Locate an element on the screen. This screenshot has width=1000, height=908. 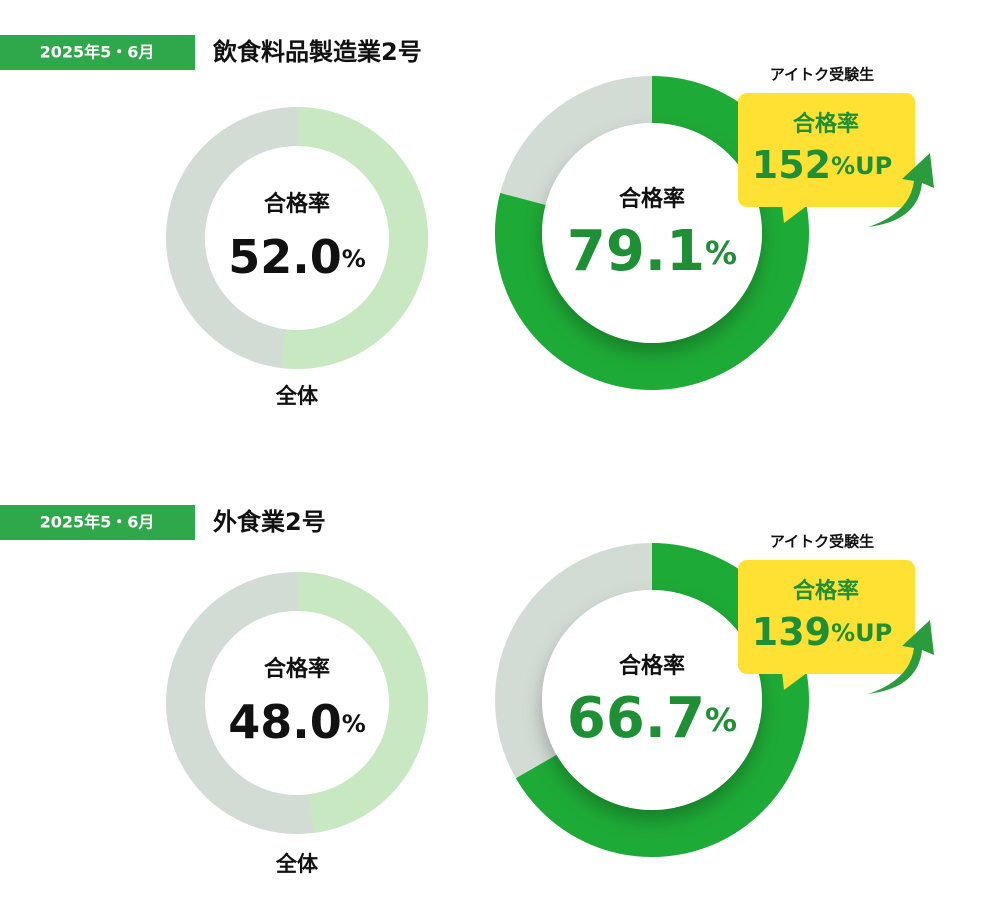
donut-value: 52.0% is located at coordinates (297, 257).